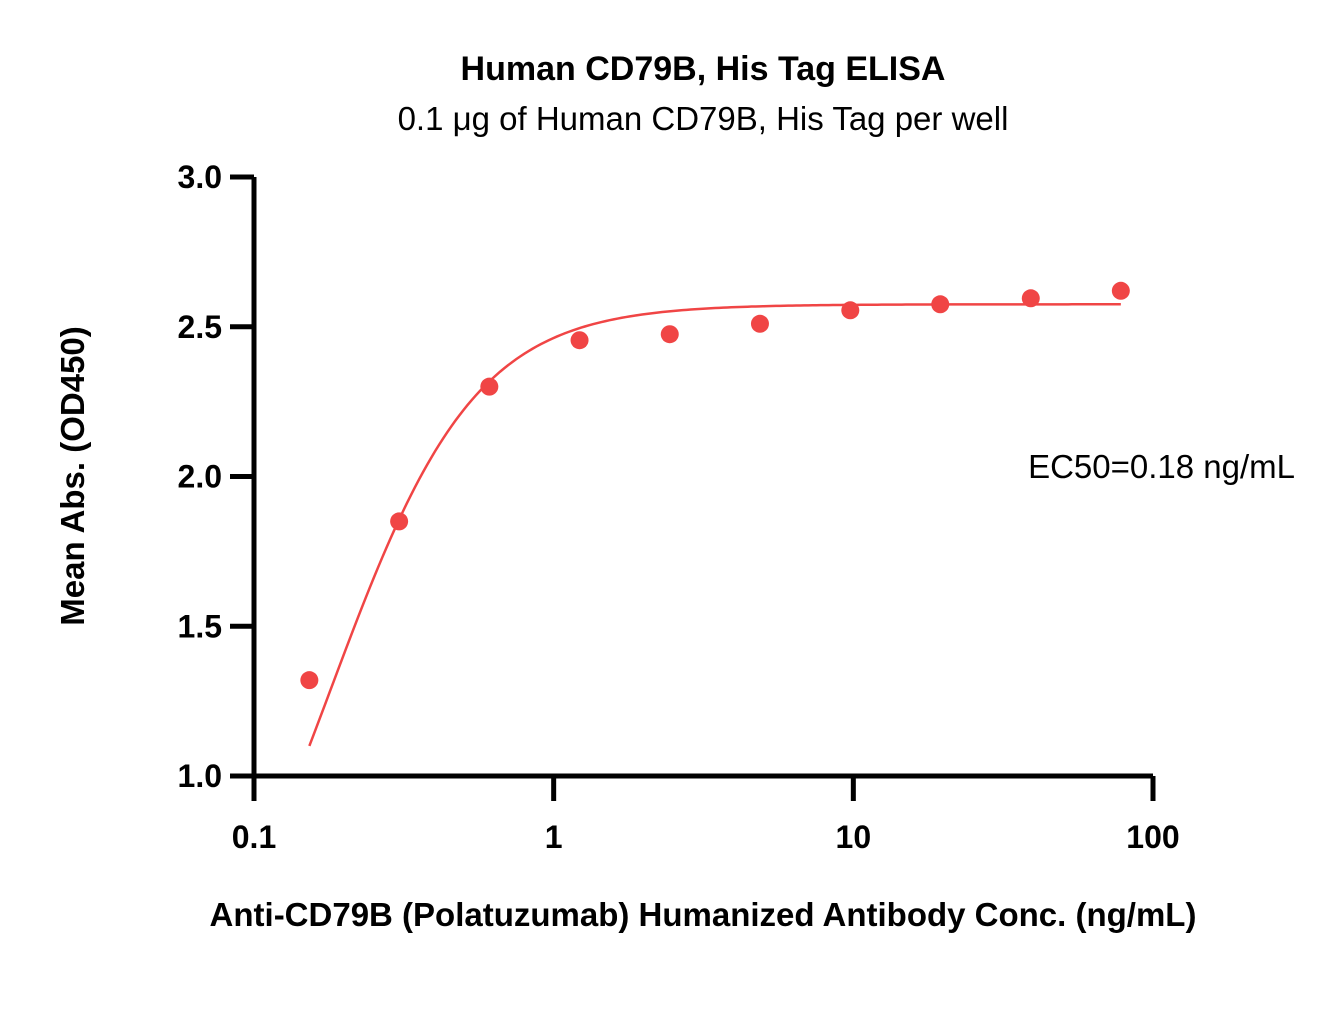  I want to click on y-tick-label: 3.0, so click(200, 177).